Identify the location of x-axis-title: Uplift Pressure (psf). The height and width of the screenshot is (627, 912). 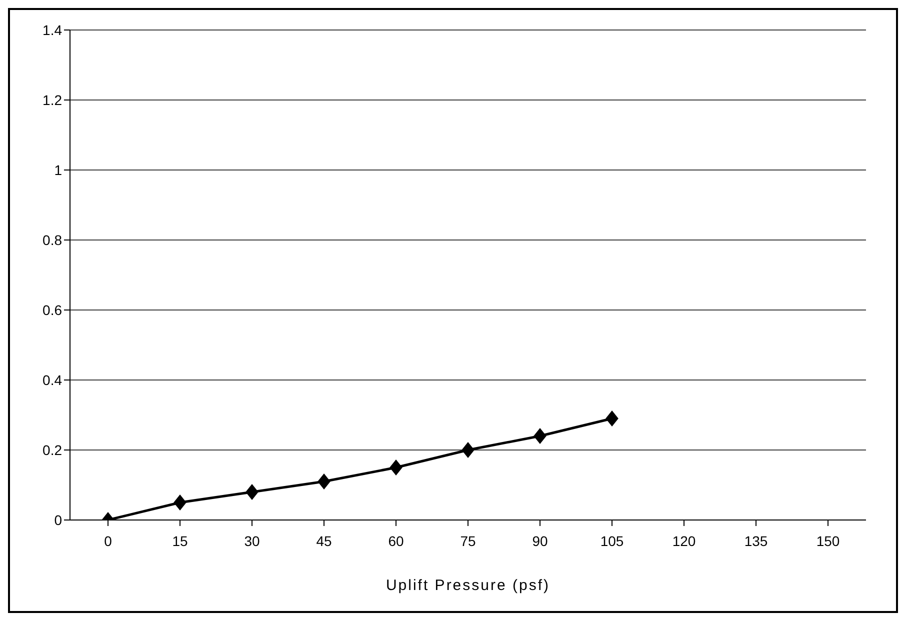
(468, 585).